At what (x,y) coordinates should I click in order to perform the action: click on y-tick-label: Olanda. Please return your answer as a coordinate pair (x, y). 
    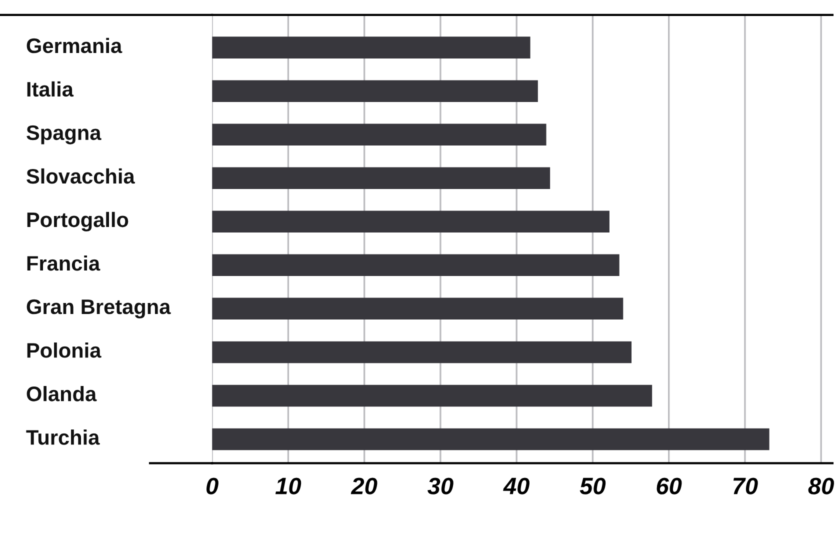
    Looking at the image, I should click on (61, 394).